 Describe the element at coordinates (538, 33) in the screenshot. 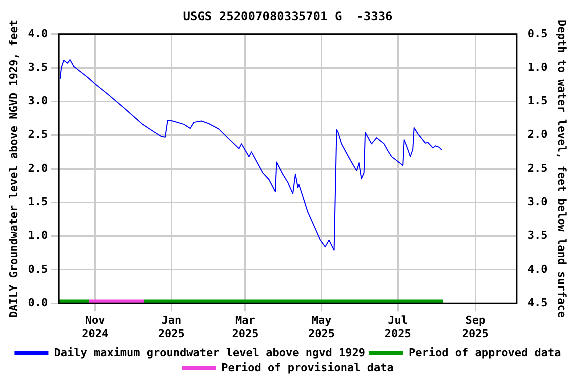

I see `y2-tick-label: 0.5` at that location.